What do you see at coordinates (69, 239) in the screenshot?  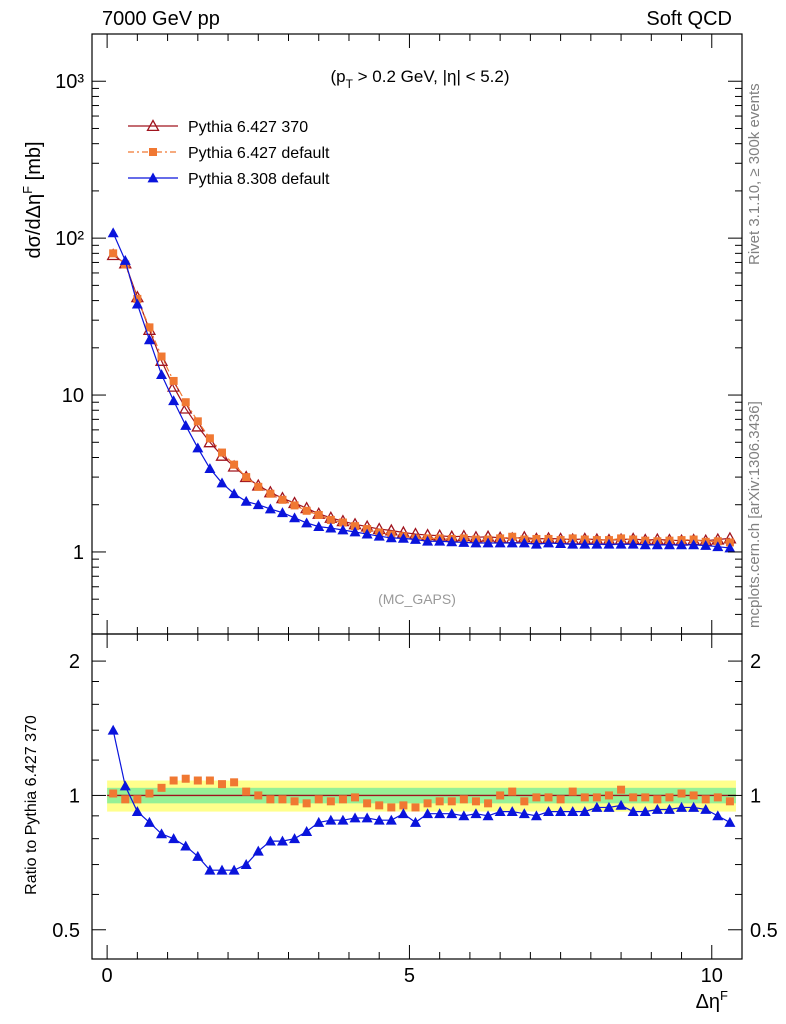 I see `main-y-tick-label: 10²` at bounding box center [69, 239].